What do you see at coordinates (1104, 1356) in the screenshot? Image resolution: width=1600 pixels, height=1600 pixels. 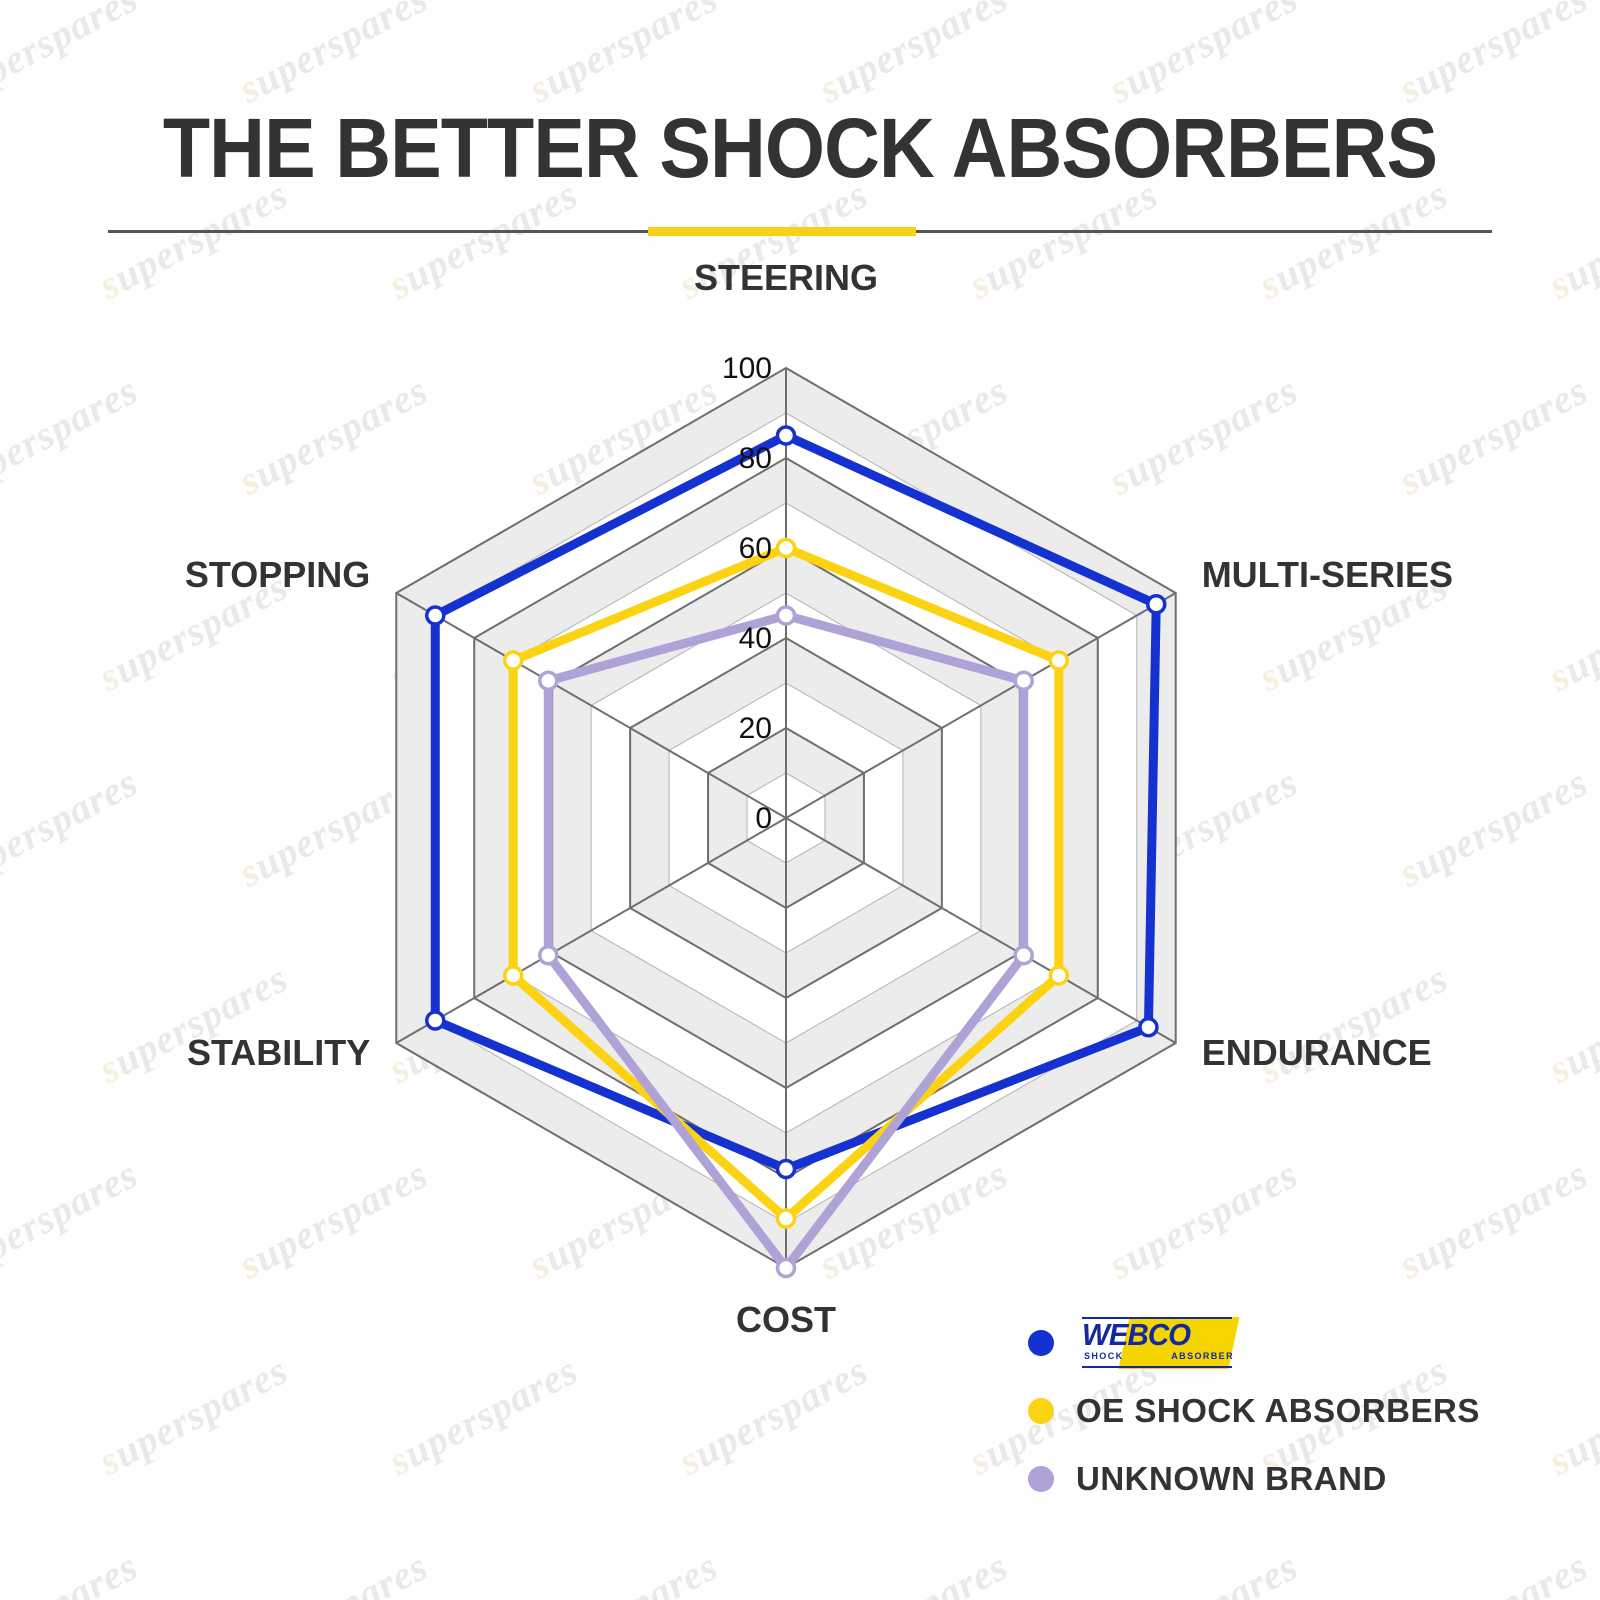 I see `webco-tagline-left: SHOCK` at bounding box center [1104, 1356].